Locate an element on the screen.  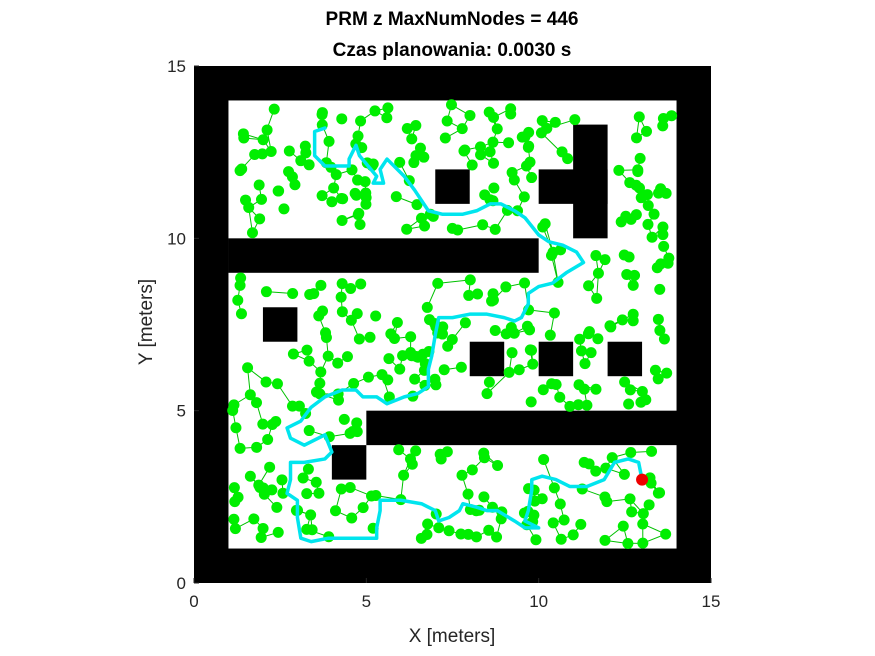
chart-title-line2: Czas planowania: 0.0030 s is located at coordinates (452, 50).